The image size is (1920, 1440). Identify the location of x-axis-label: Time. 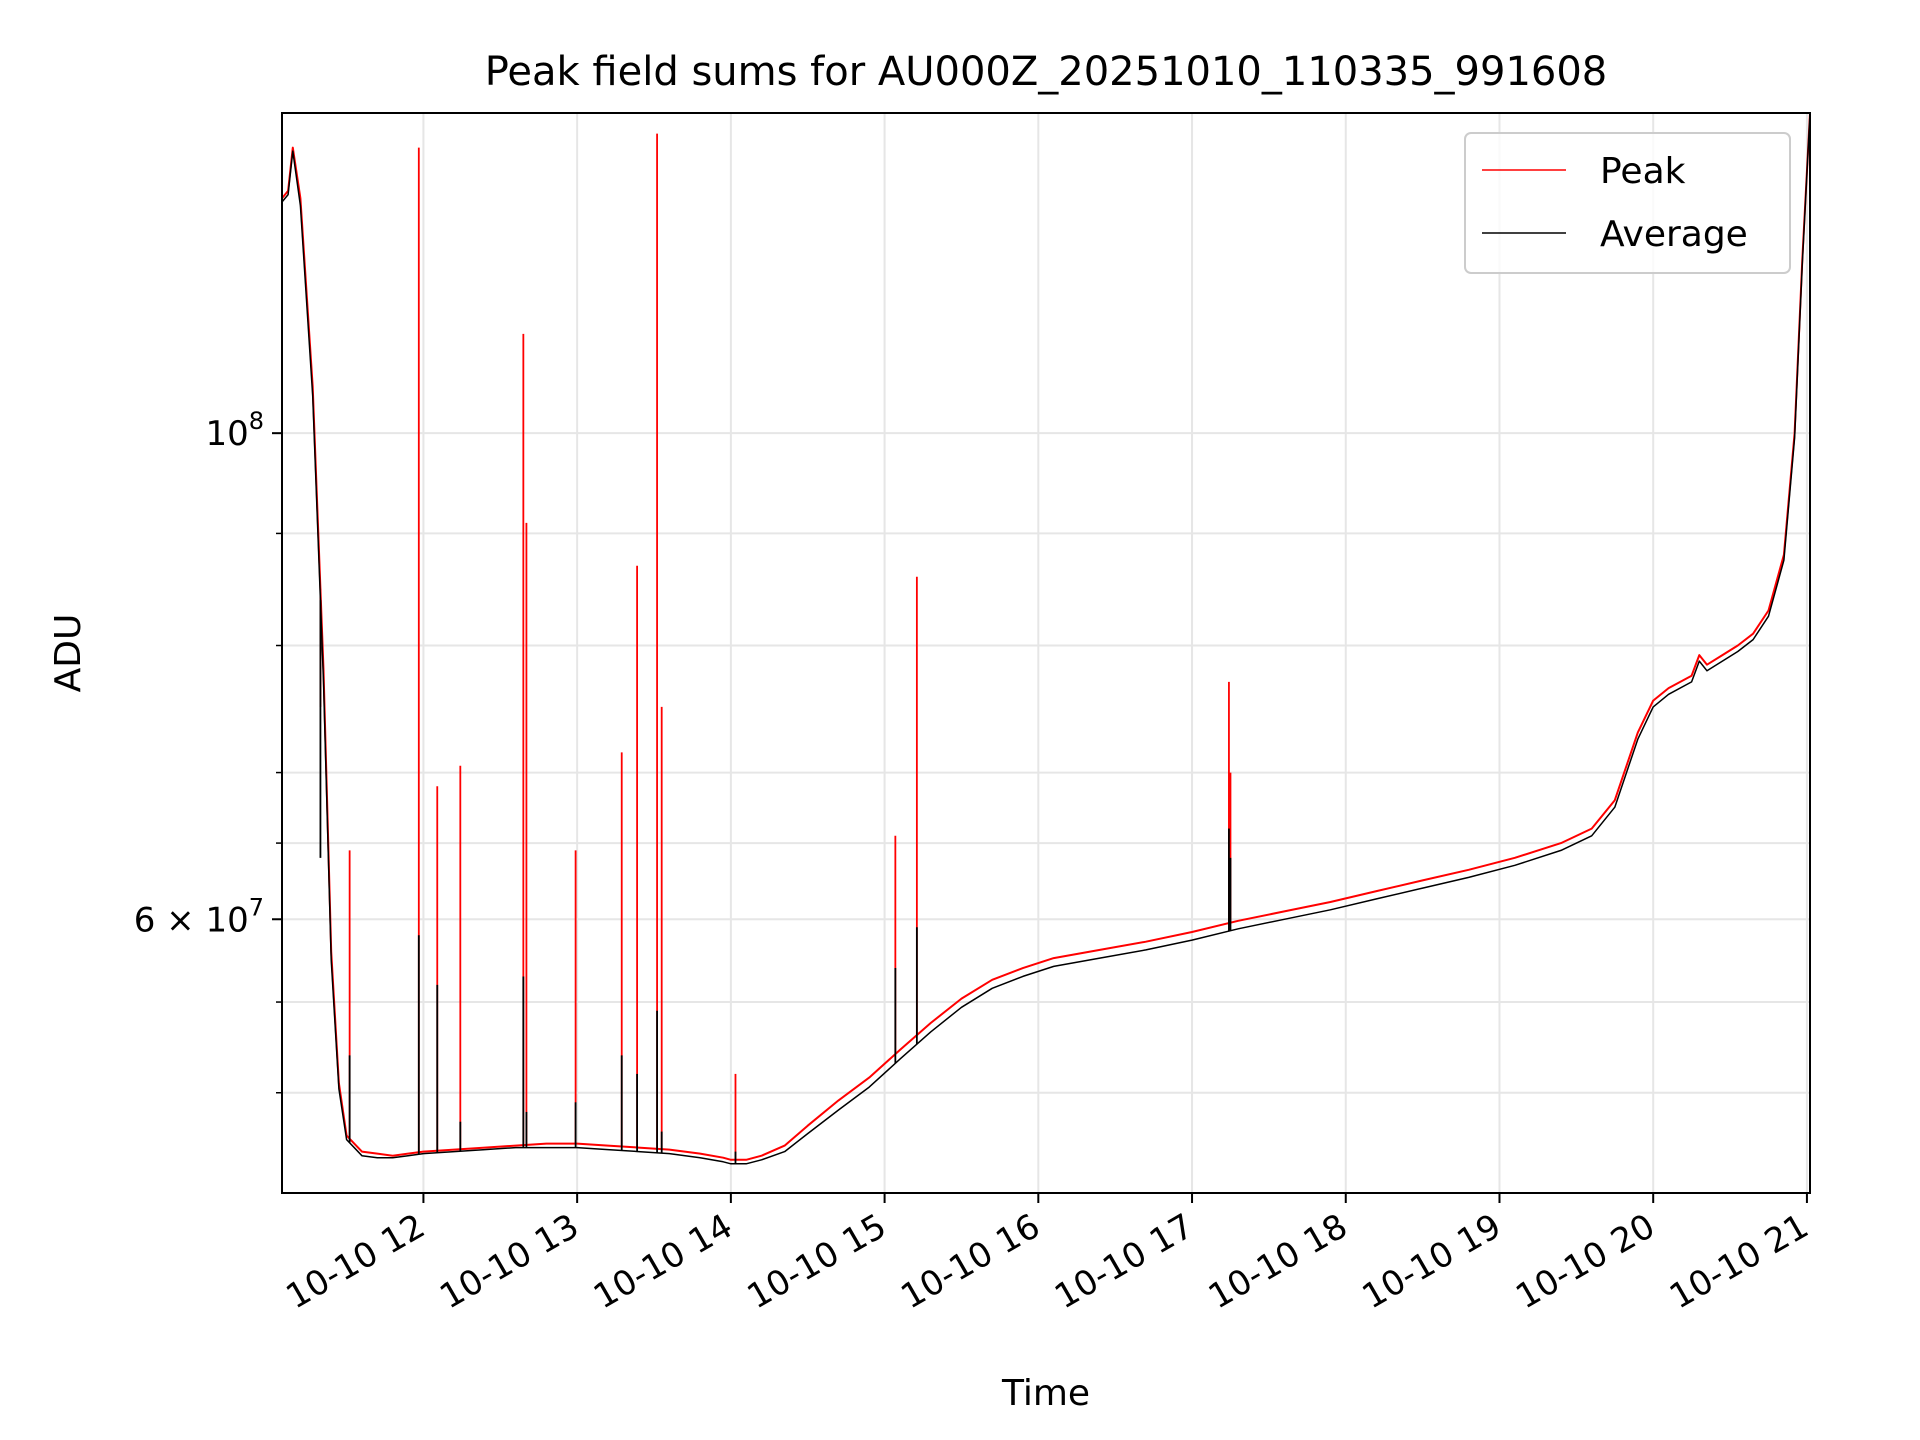
(1045, 1393).